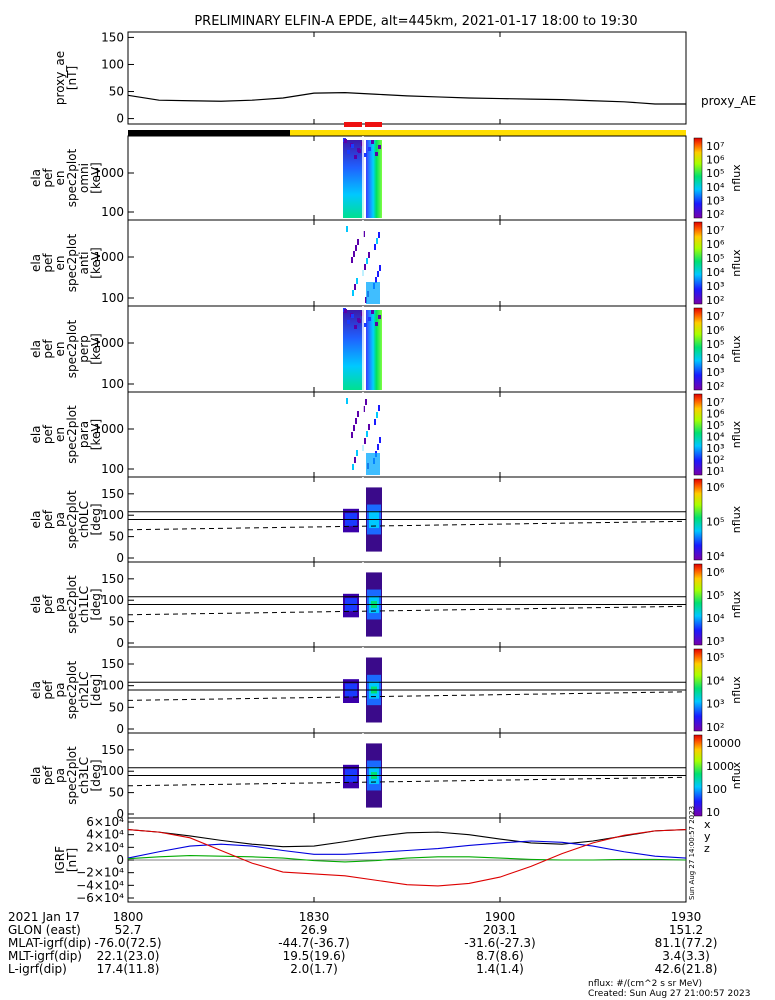 Image resolution: width=775 pixels, height=1000 pixels. What do you see at coordinates (715, 187) in the screenshot?
I see `spec-panel-1-colorbar-tick: 10⁴` at bounding box center [715, 187].